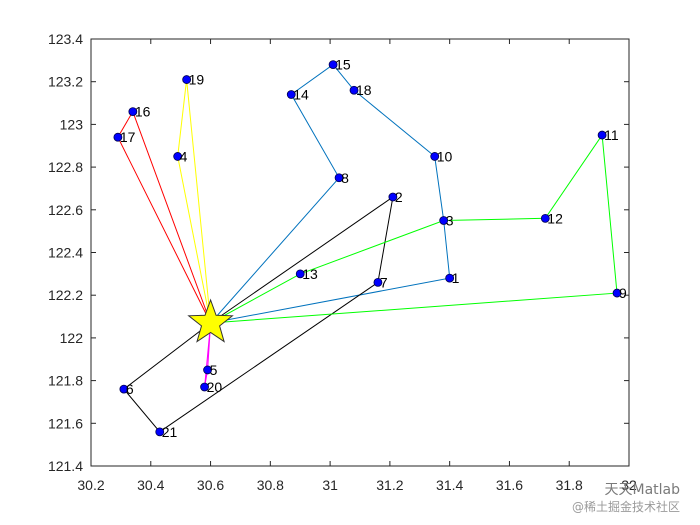  Describe the element at coordinates (270, 485) in the screenshot. I see `x-tick-label: 30.8` at that location.